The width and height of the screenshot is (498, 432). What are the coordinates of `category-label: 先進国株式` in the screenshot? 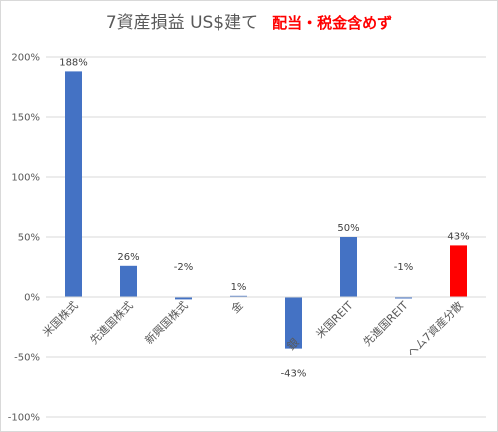 It's located at (111, 322).